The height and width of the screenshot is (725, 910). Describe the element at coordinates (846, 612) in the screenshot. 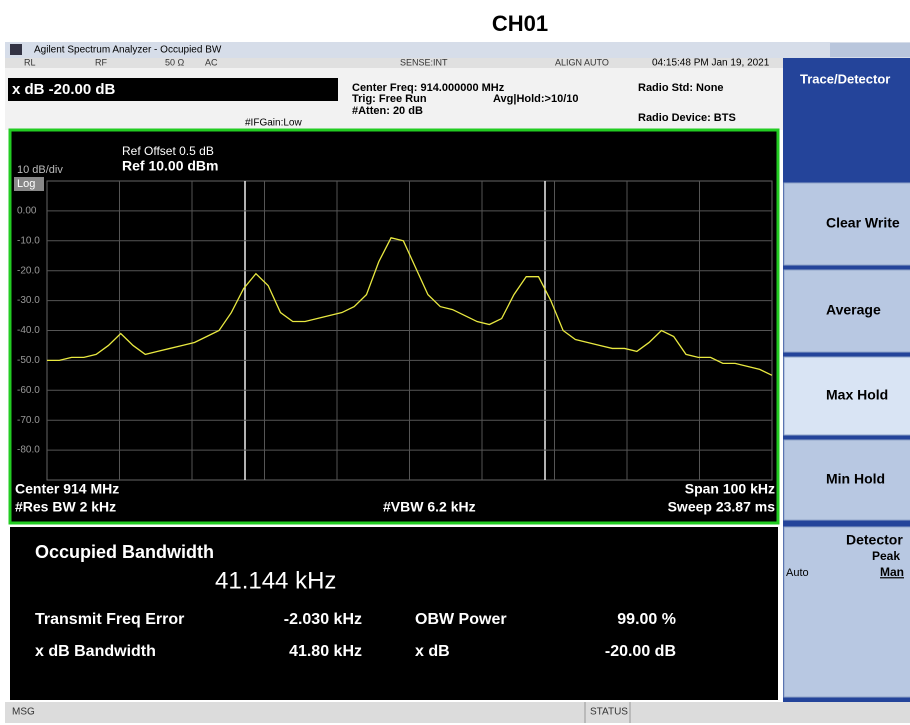

I see `detector-button` at that location.